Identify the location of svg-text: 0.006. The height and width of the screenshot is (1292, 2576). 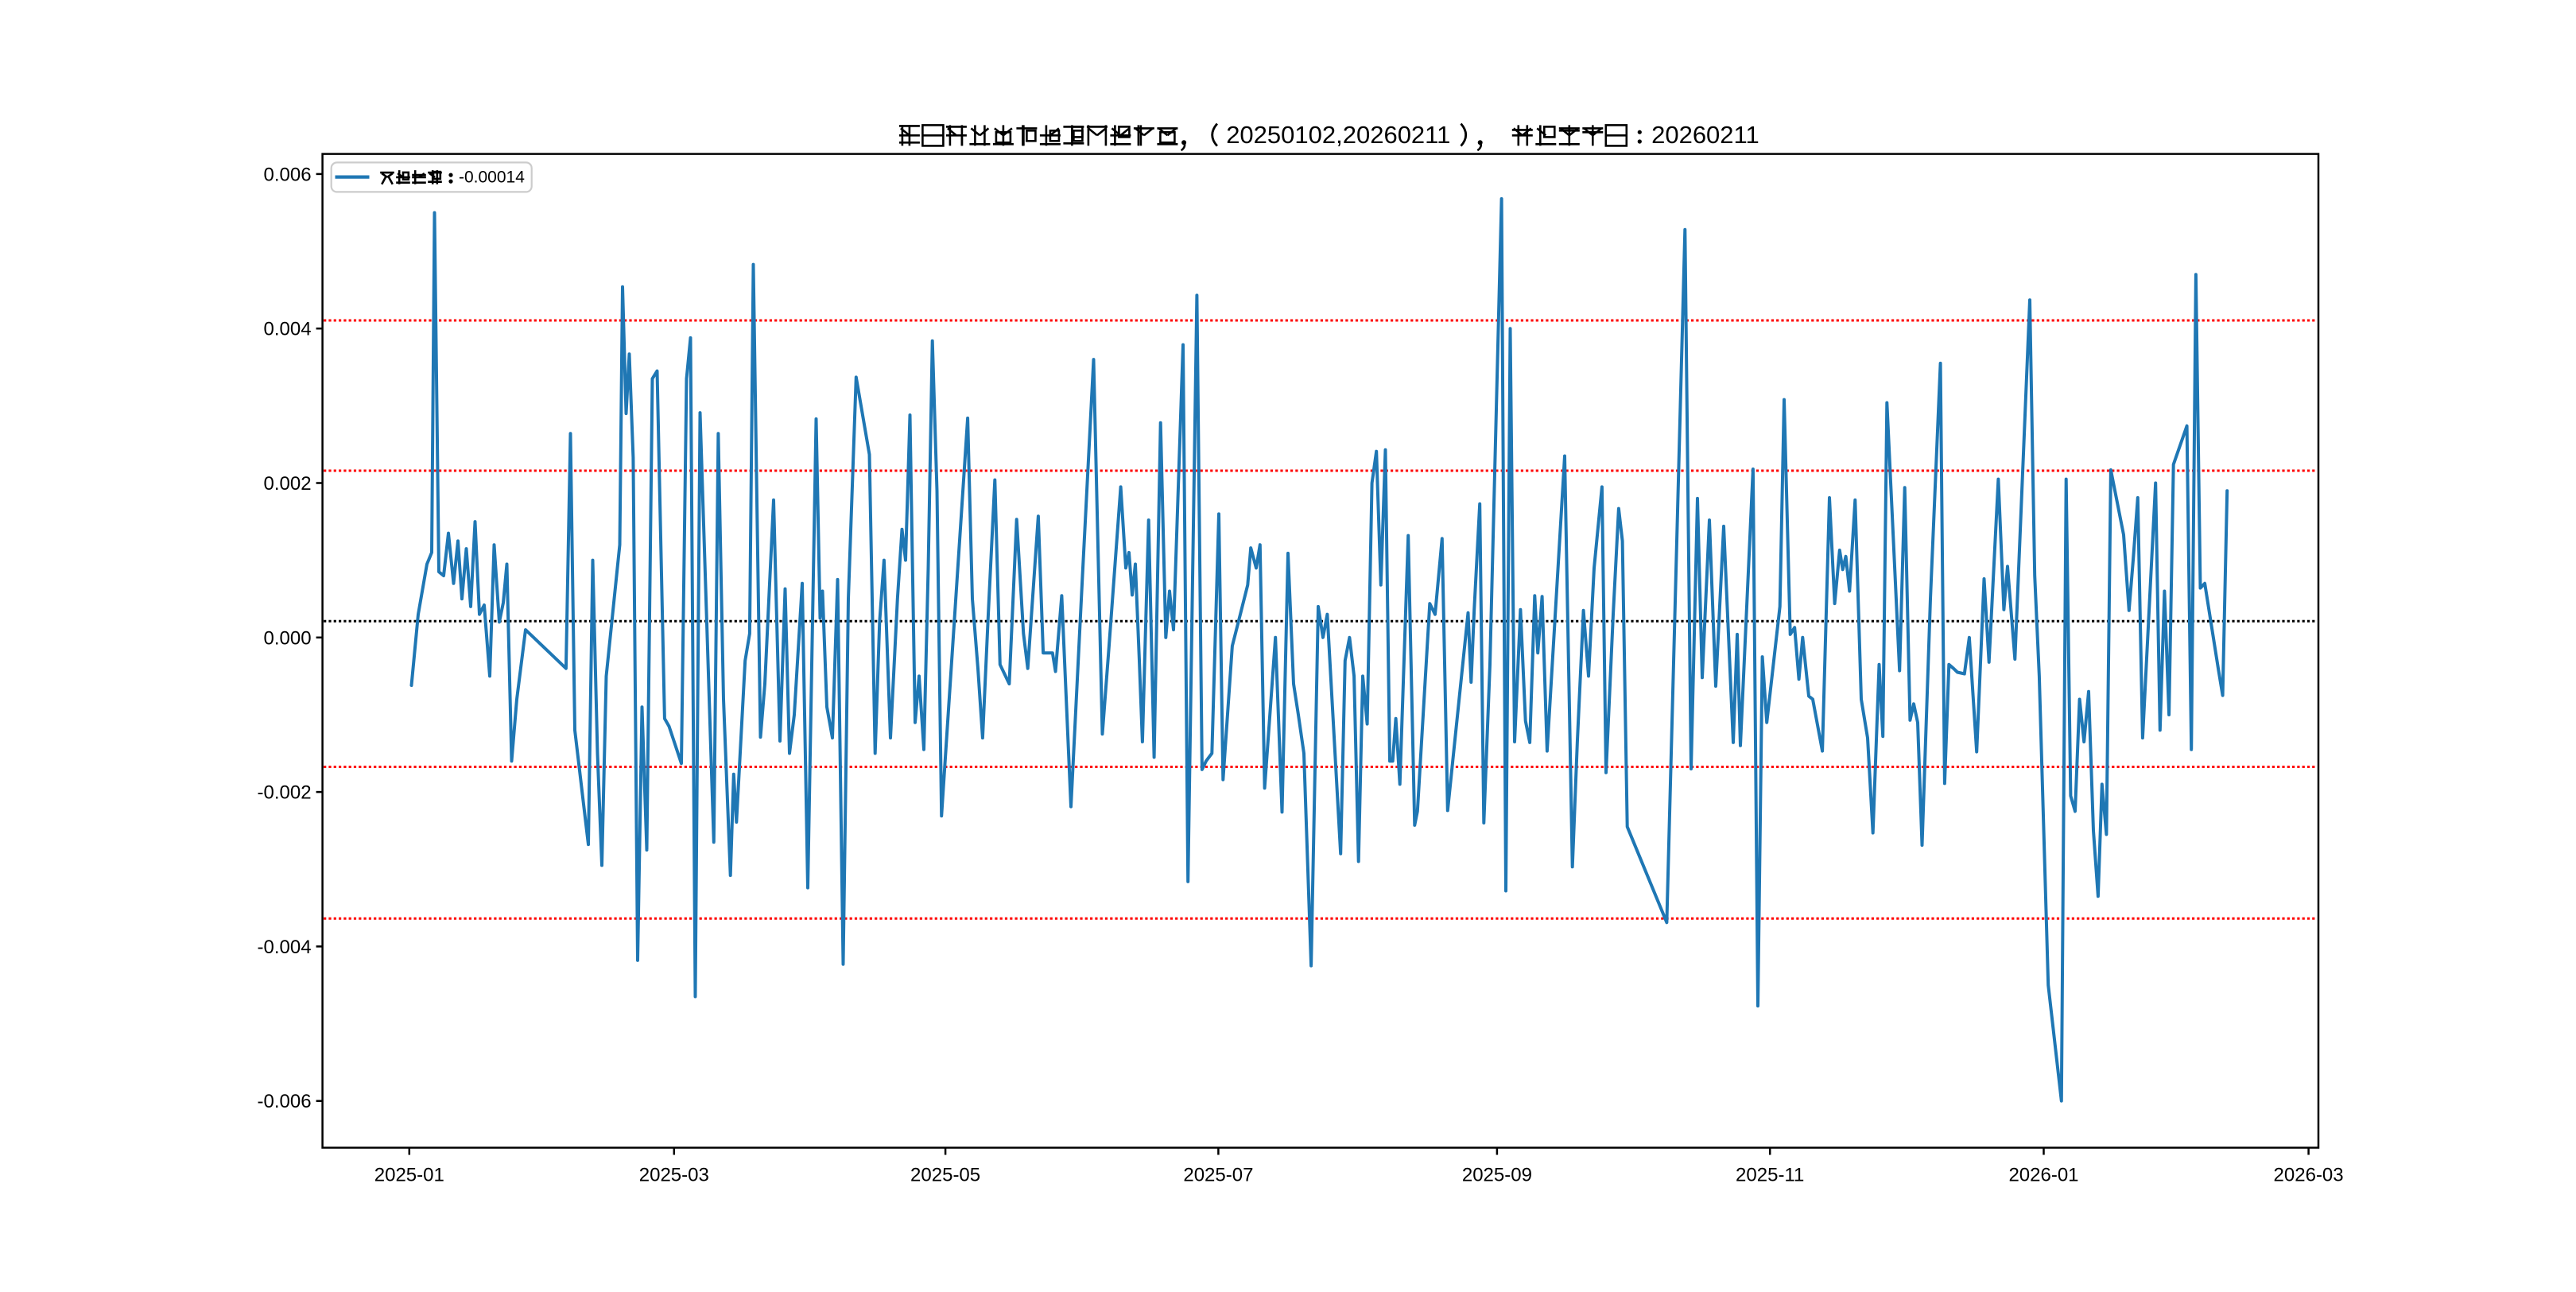
(288, 175).